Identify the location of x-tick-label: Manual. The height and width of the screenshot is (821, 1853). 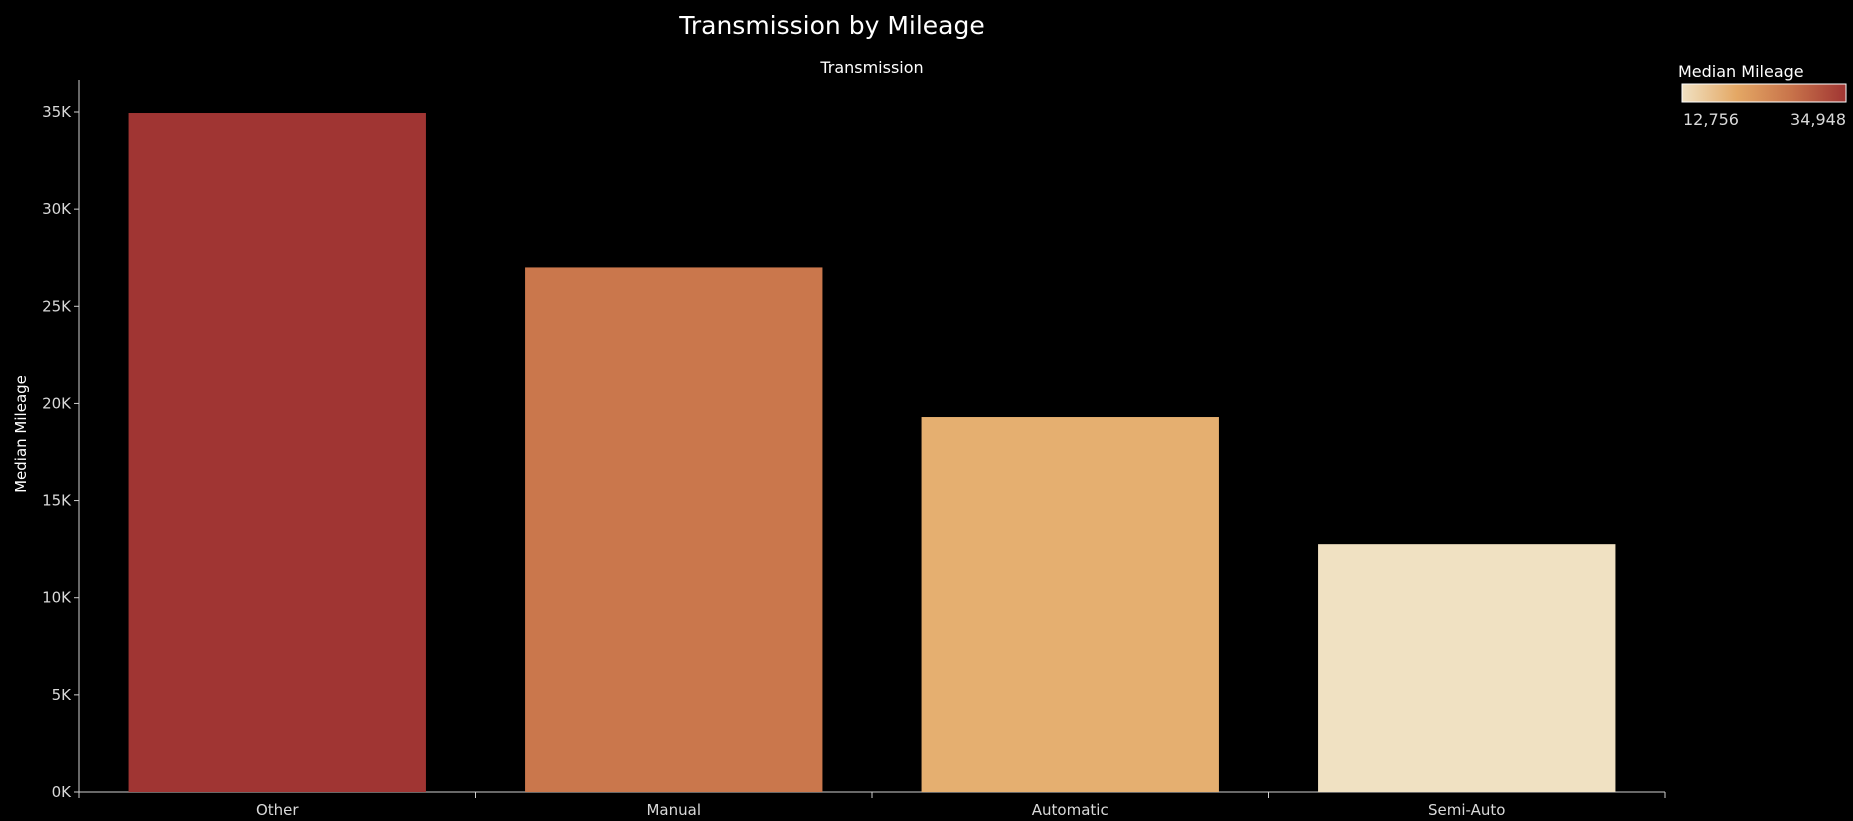
(673, 810).